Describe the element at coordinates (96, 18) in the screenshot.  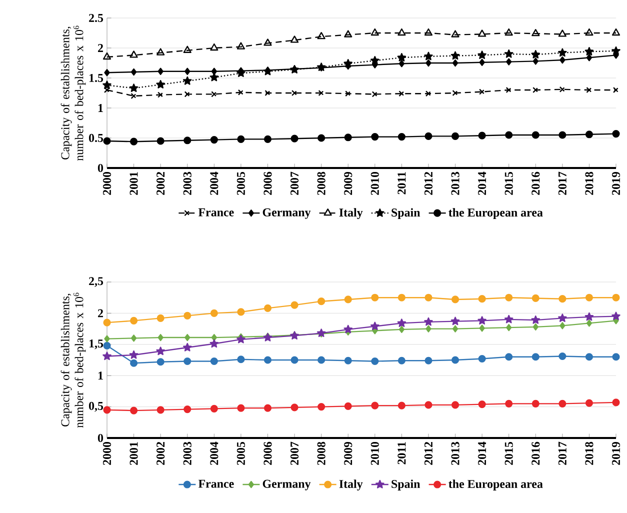
I see `y-tick-label: 2.5` at that location.